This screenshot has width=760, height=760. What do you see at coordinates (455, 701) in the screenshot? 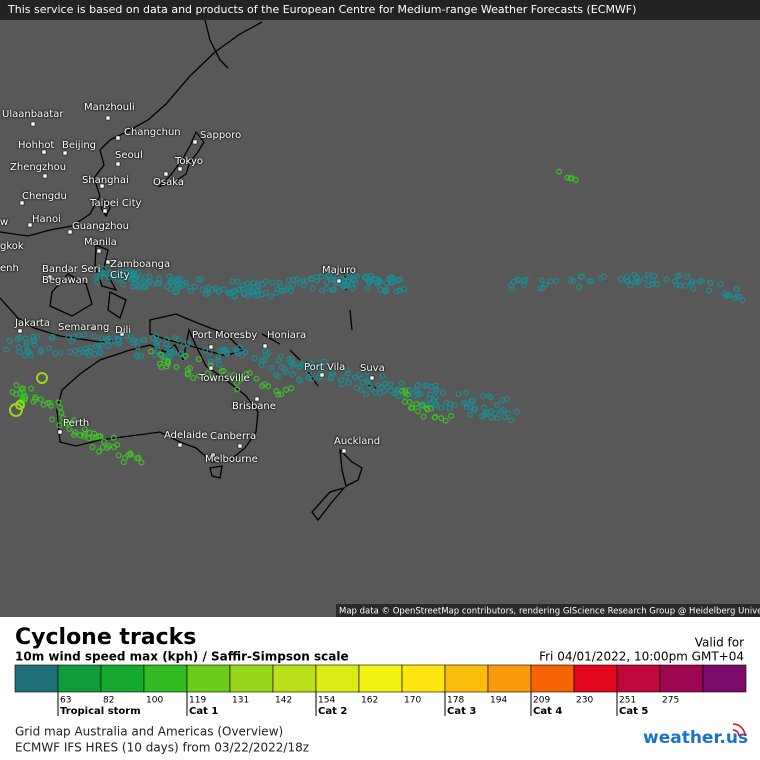
I see `scale-tick-label: 178` at bounding box center [455, 701].